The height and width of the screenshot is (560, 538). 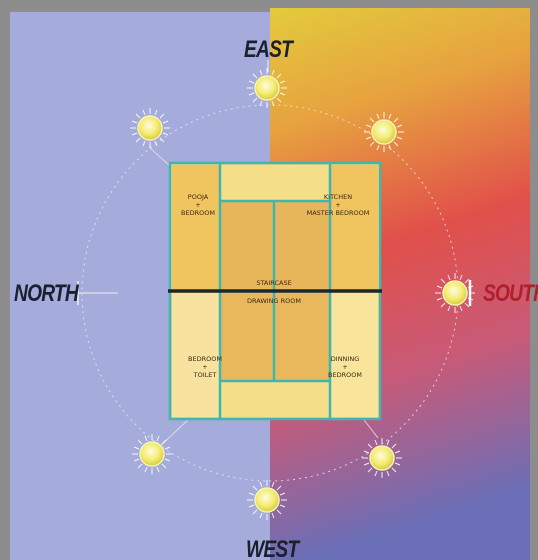 What do you see at coordinates (275, 399) in the screenshot?
I see `room-bottom-middle` at bounding box center [275, 399].